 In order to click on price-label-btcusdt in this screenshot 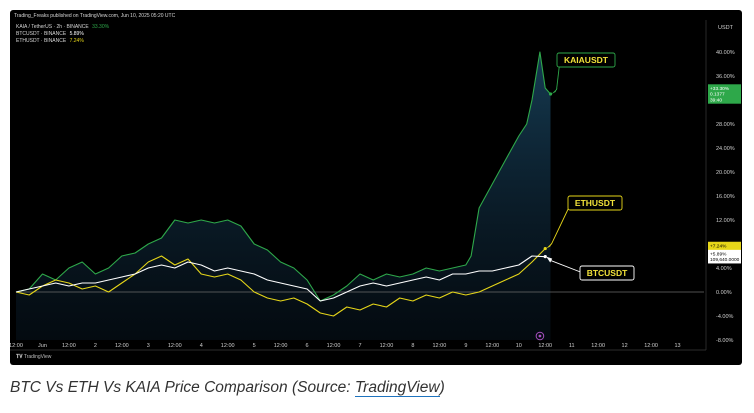, I will do `click(724, 256)`.